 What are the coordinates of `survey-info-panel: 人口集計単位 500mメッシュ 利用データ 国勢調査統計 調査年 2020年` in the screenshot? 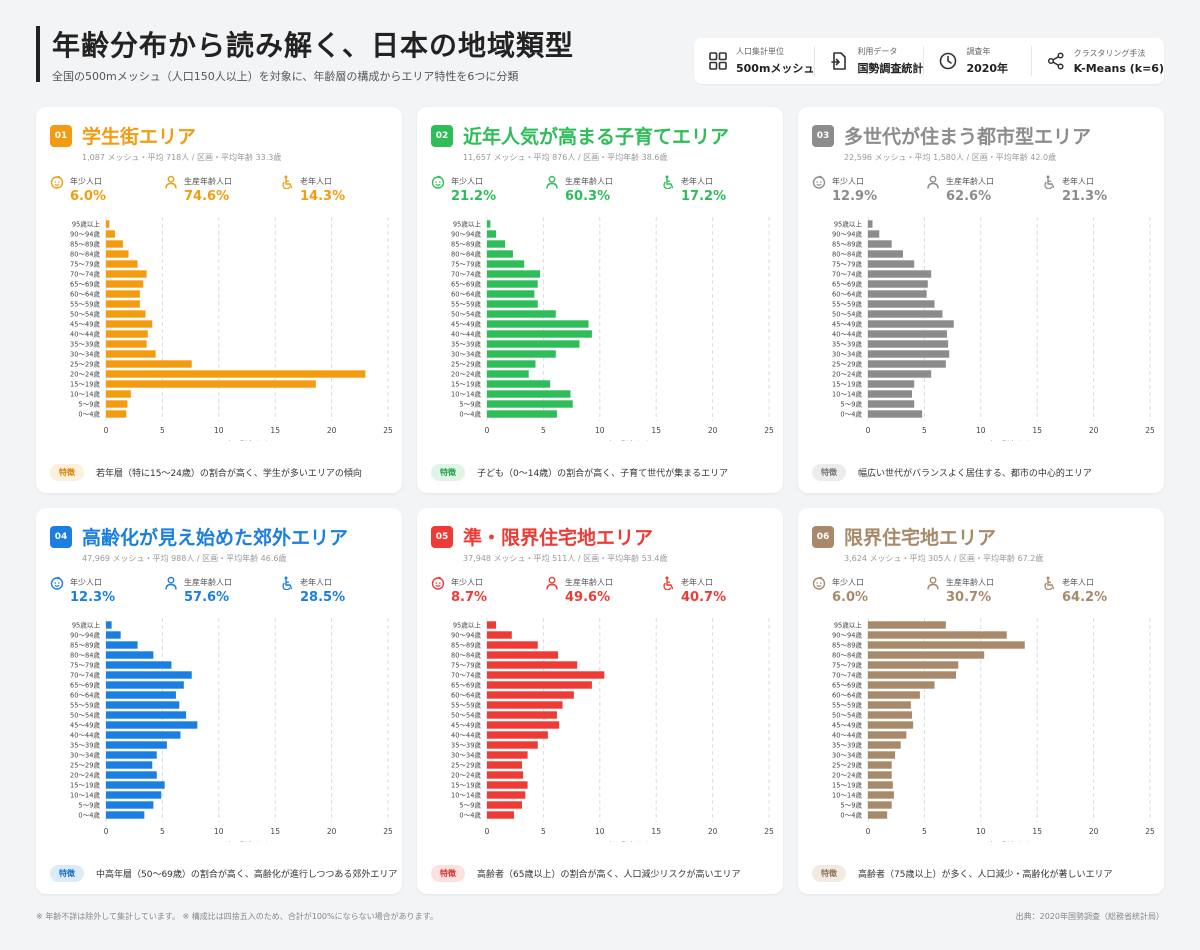 It's located at (929, 61).